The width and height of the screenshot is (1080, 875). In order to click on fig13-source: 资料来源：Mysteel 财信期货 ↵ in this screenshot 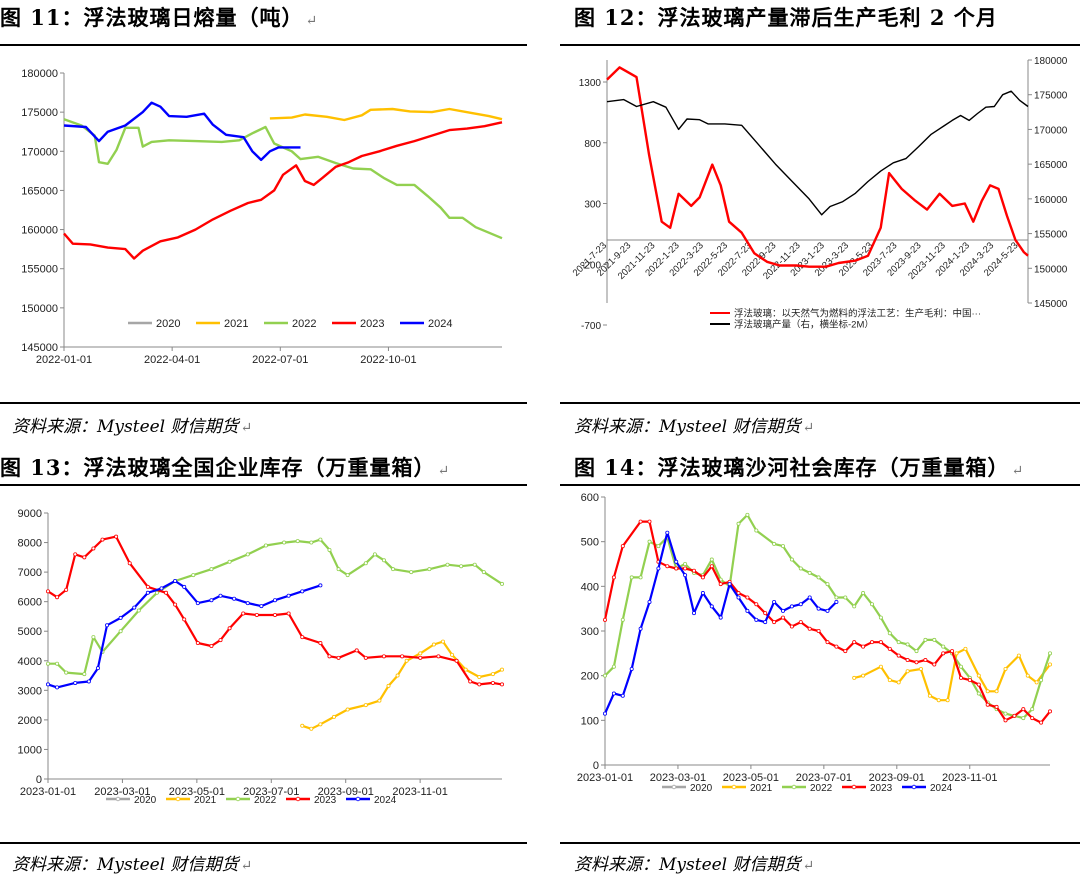, I will do `click(132, 862)`.